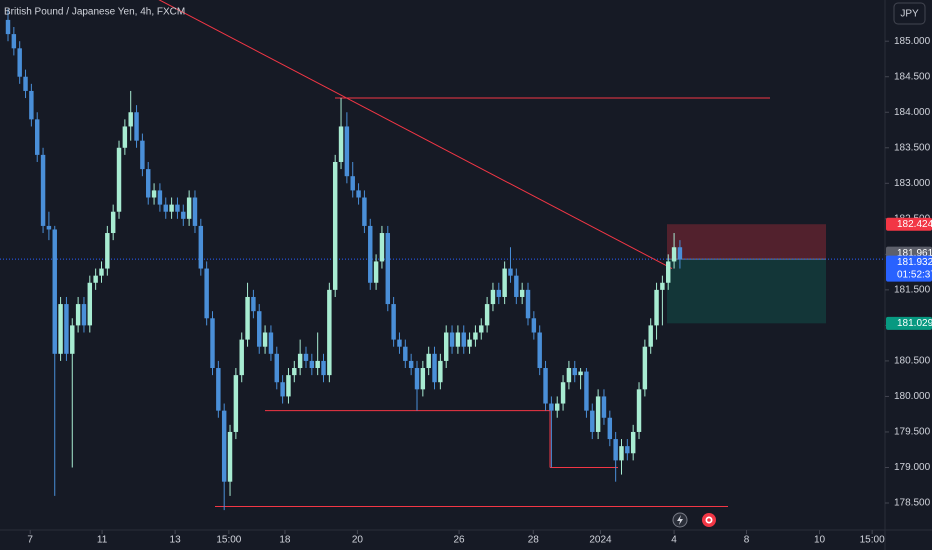 The image size is (932, 550). I want to click on event-icon-bolt, so click(680, 520).